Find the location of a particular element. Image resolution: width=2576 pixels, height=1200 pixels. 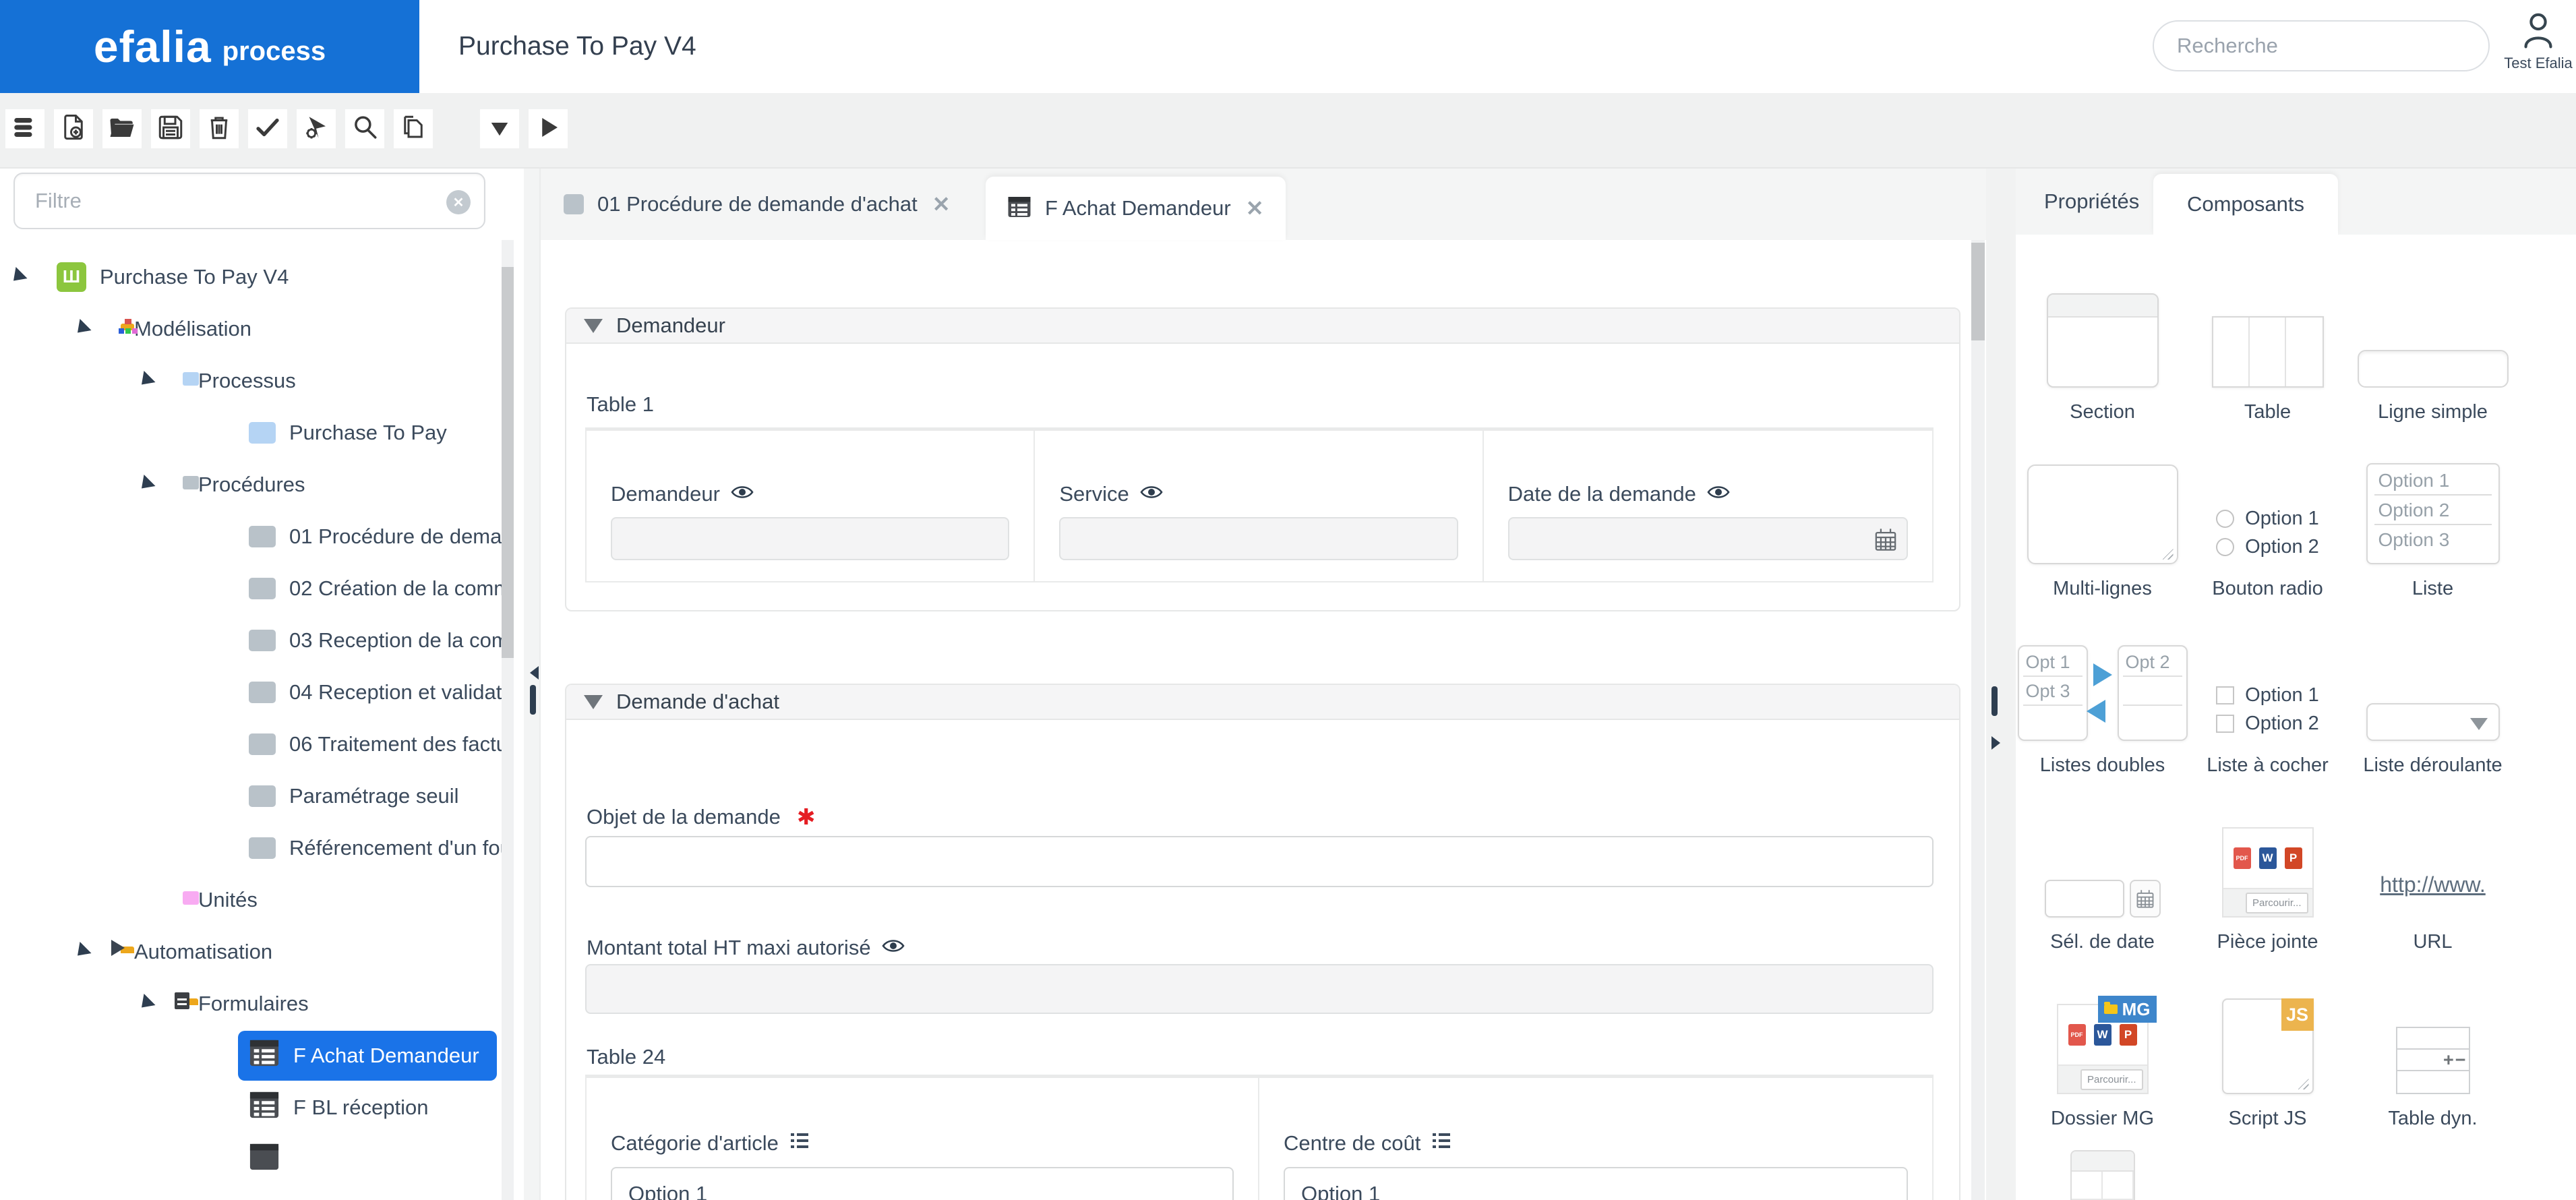

clear-filter-icon: ✕ is located at coordinates (459, 202).